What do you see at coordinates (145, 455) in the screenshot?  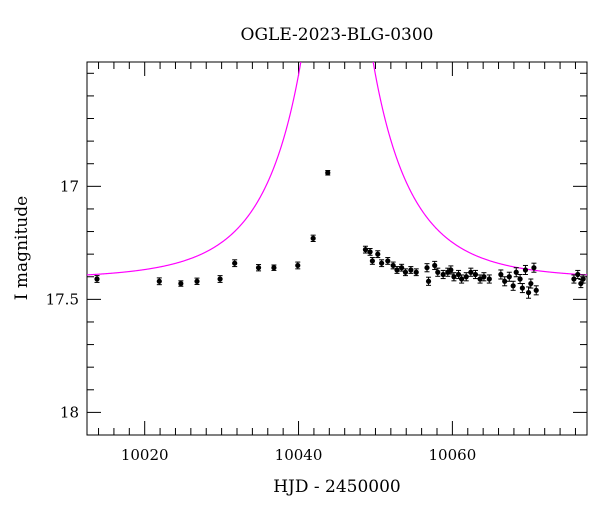 I see `x-tick-label: 10020` at bounding box center [145, 455].